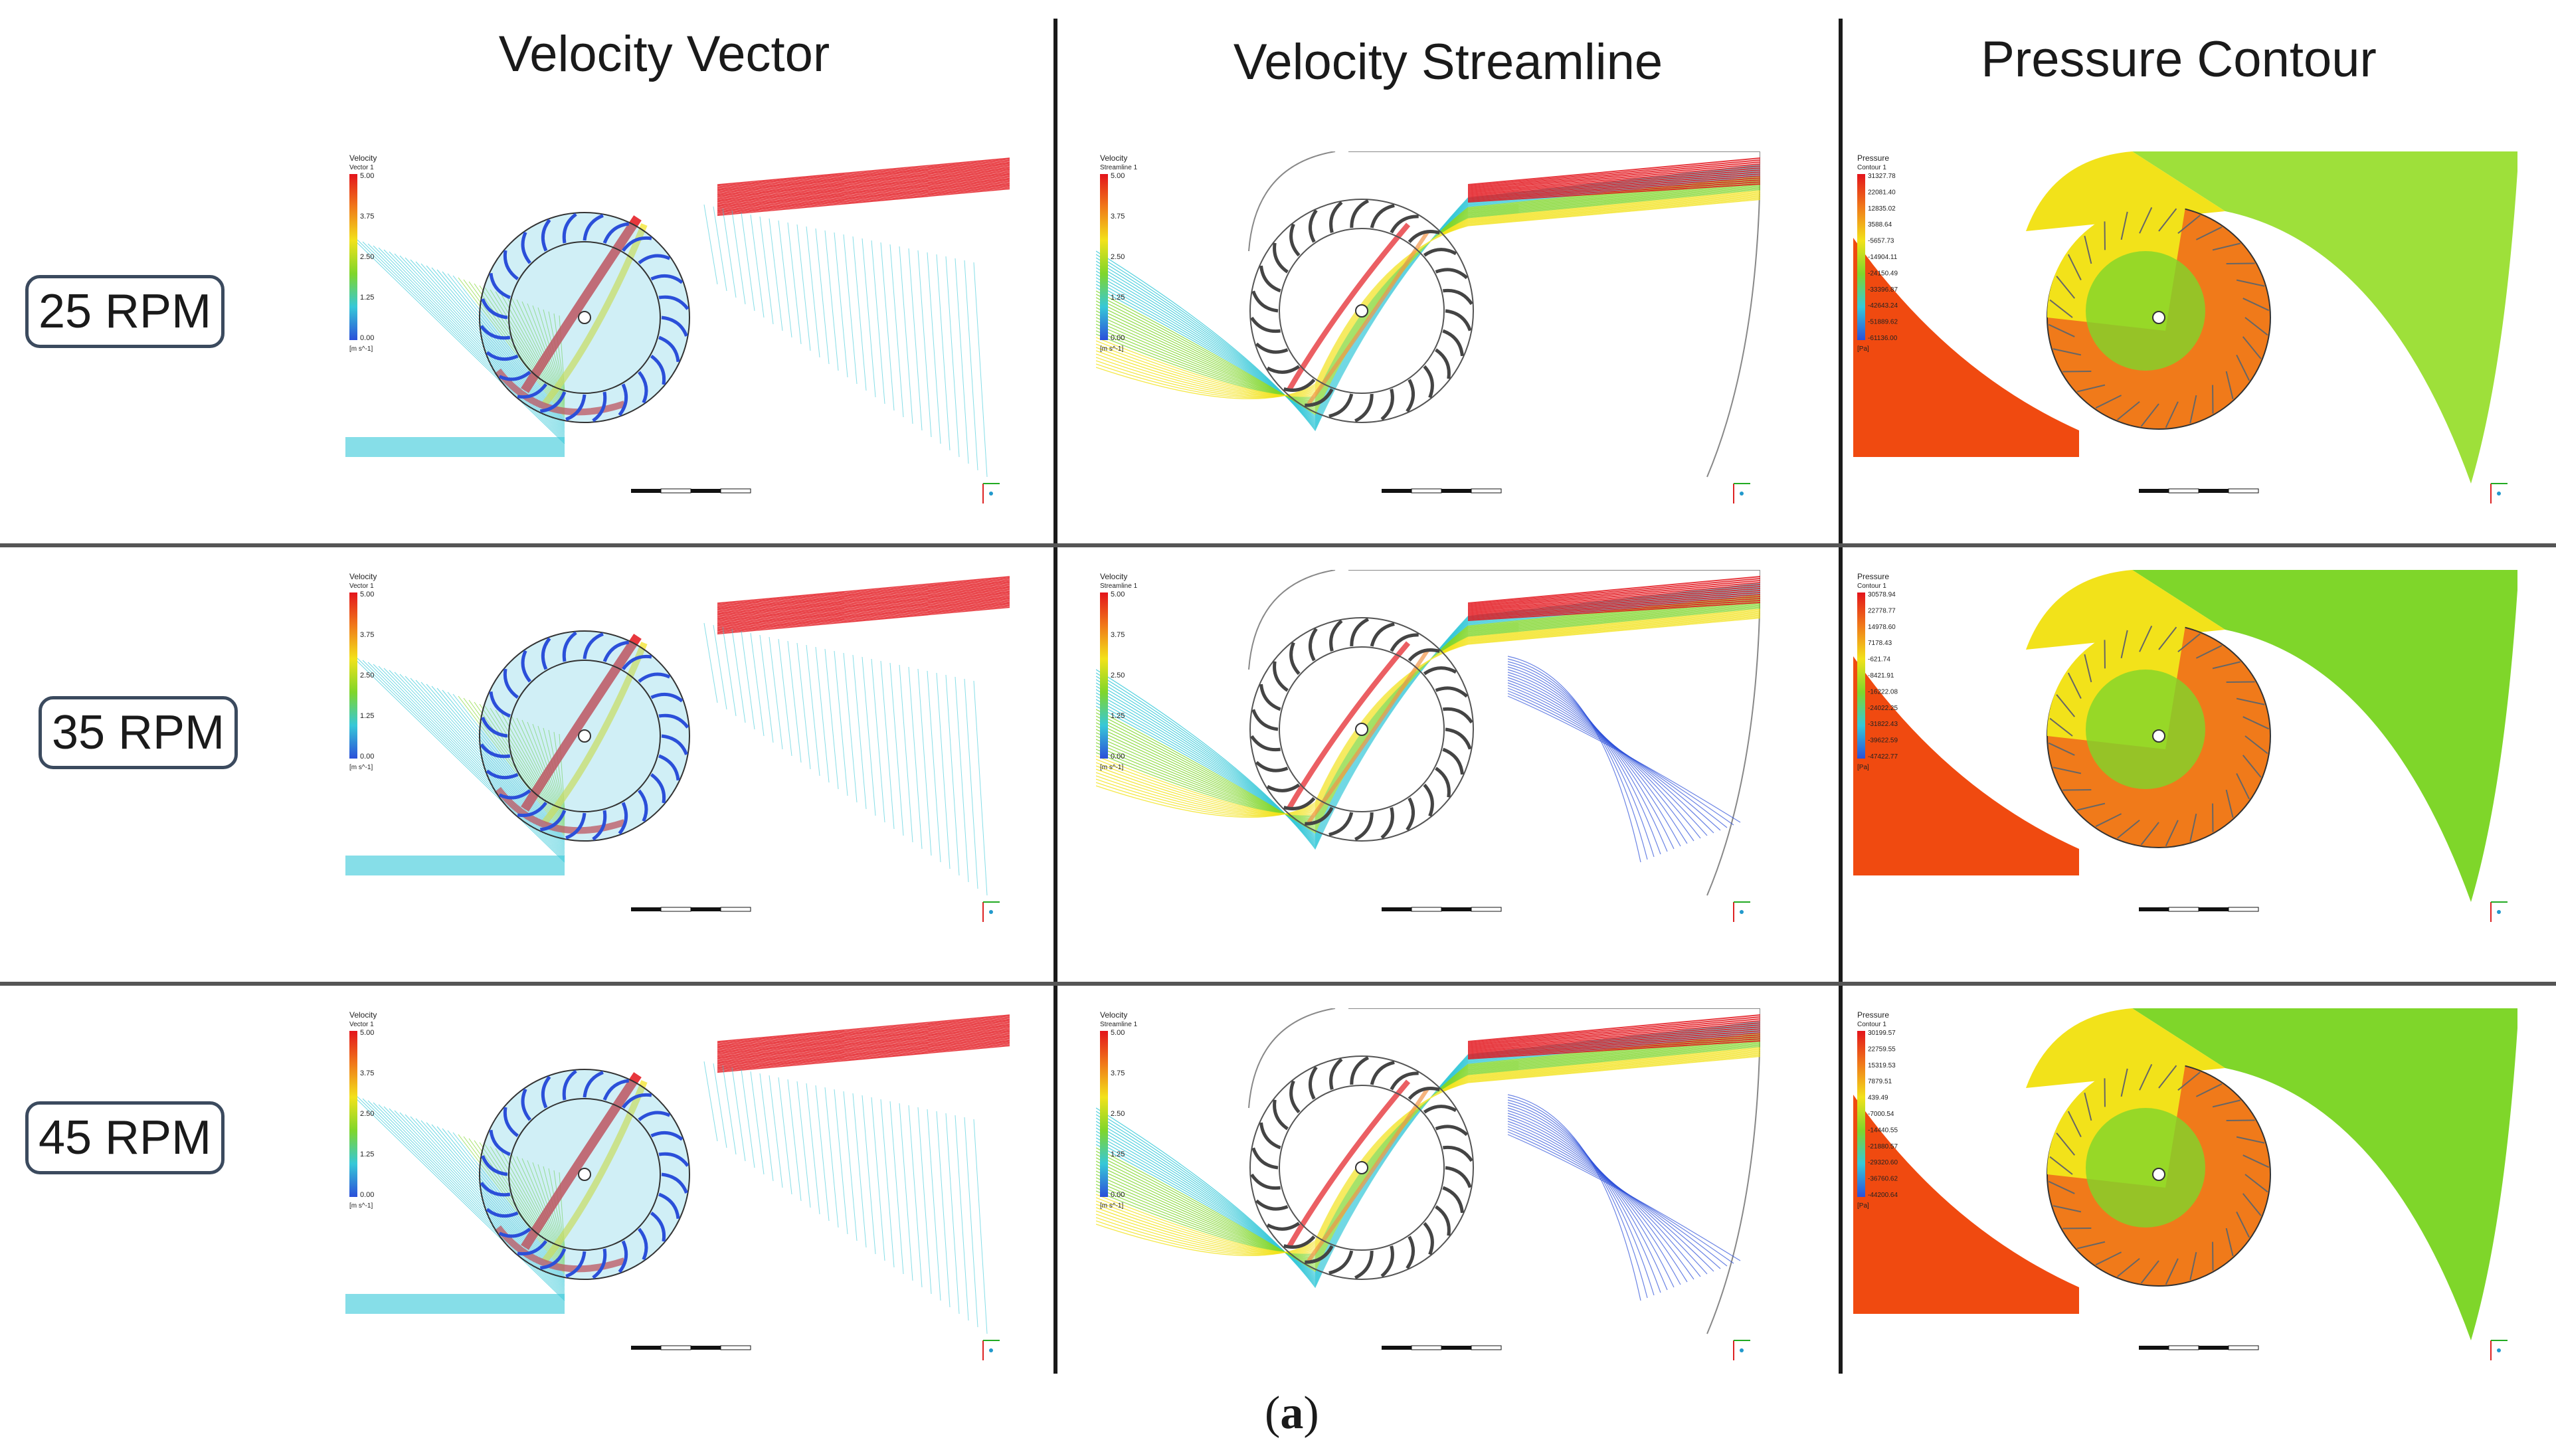 This screenshot has width=2556, height=1456. Describe the element at coordinates (1883, 273) in the screenshot. I see `legend-tick-label: -24150.49` at that location.